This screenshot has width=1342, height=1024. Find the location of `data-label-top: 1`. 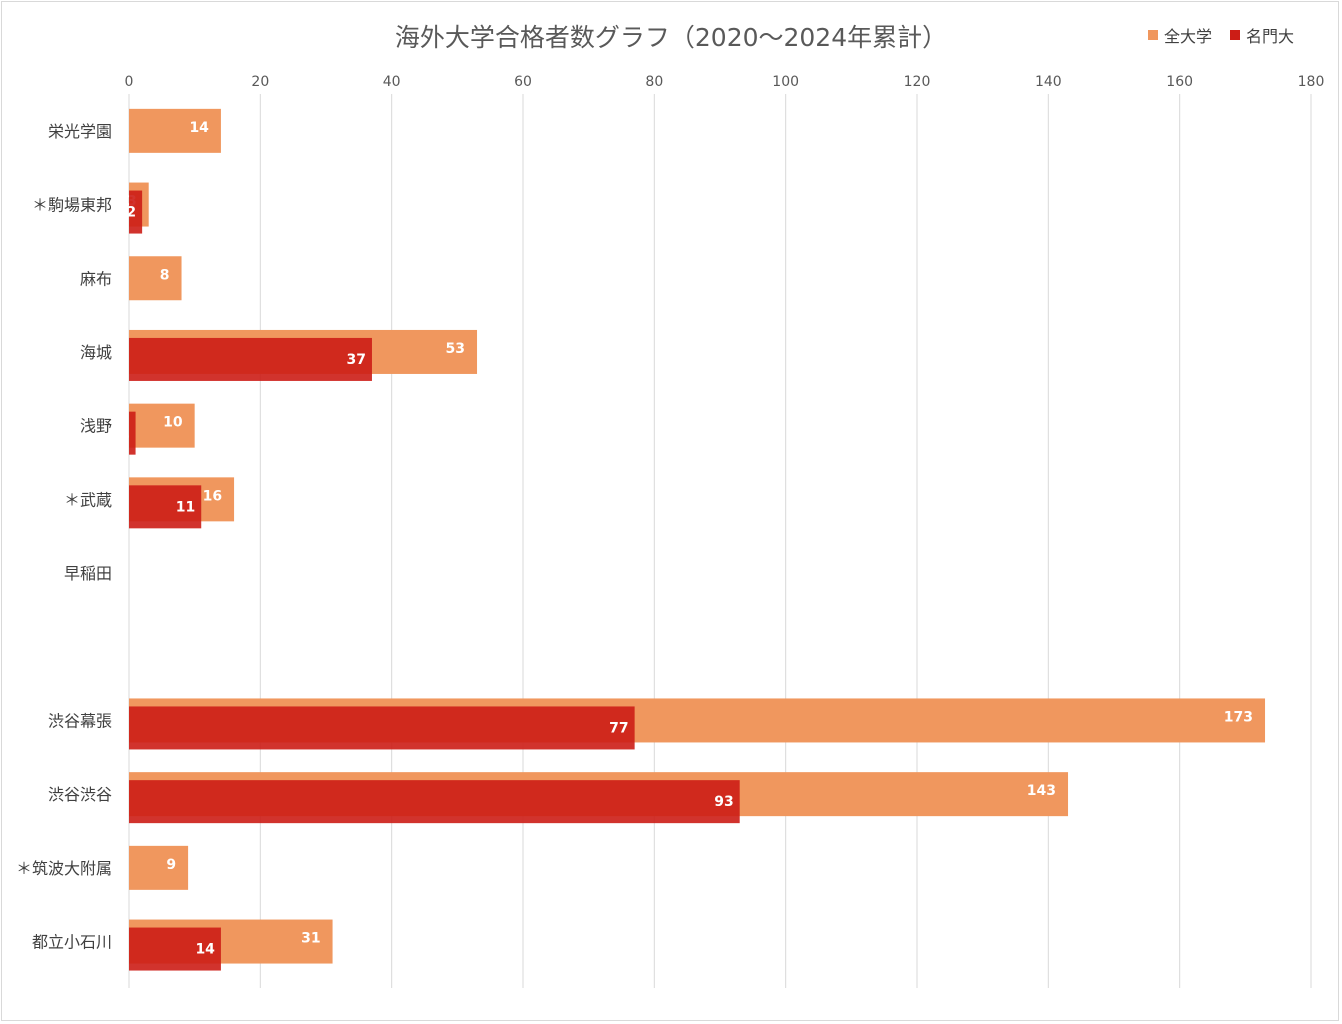

data-label-top: 1 is located at coordinates (125, 434).